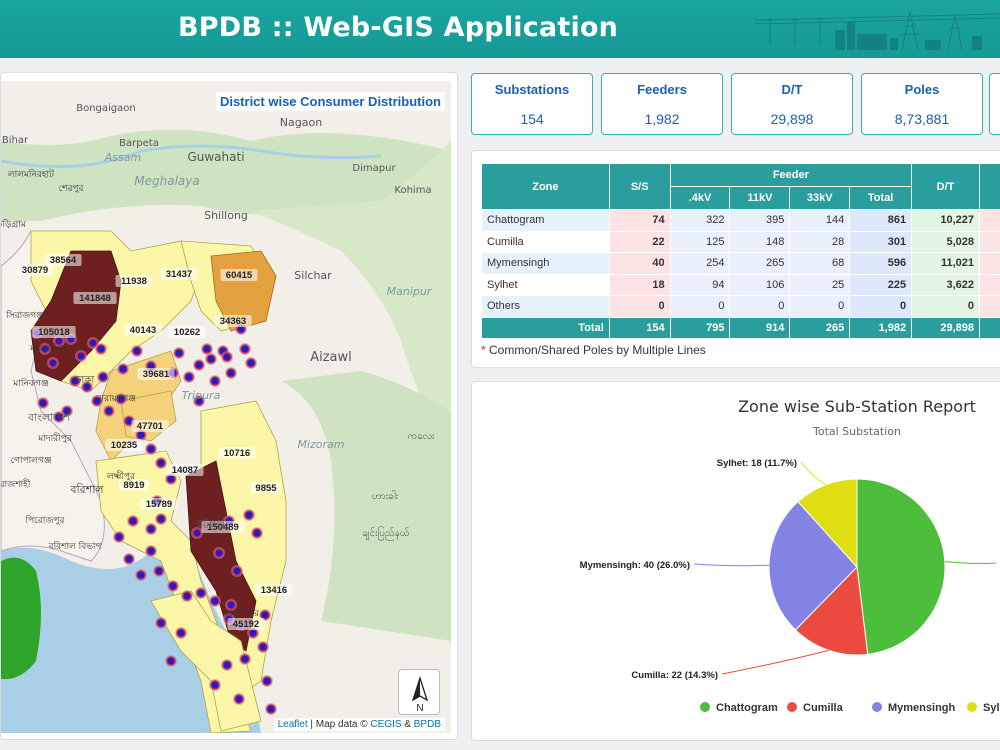 Image resolution: width=1000 pixels, height=750 pixels. I want to click on dt-cell: 10,227, so click(945, 220).